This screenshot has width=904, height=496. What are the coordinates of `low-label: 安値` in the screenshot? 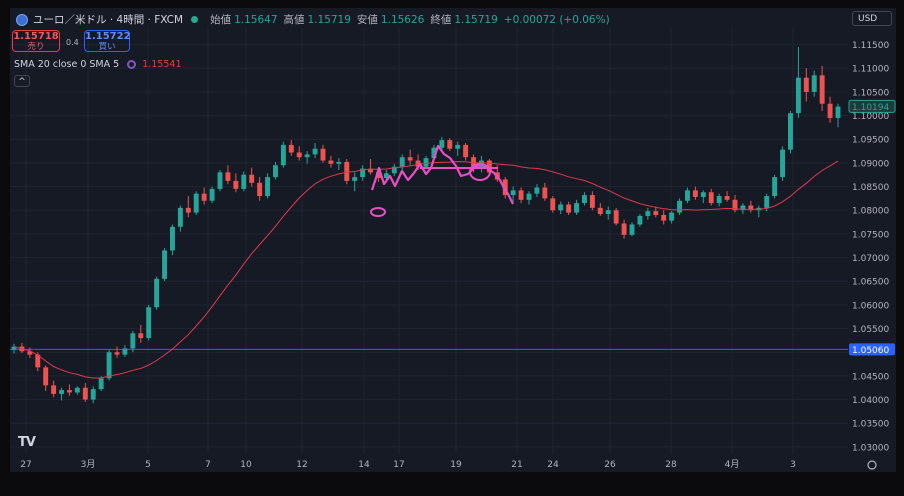 It's located at (367, 20).